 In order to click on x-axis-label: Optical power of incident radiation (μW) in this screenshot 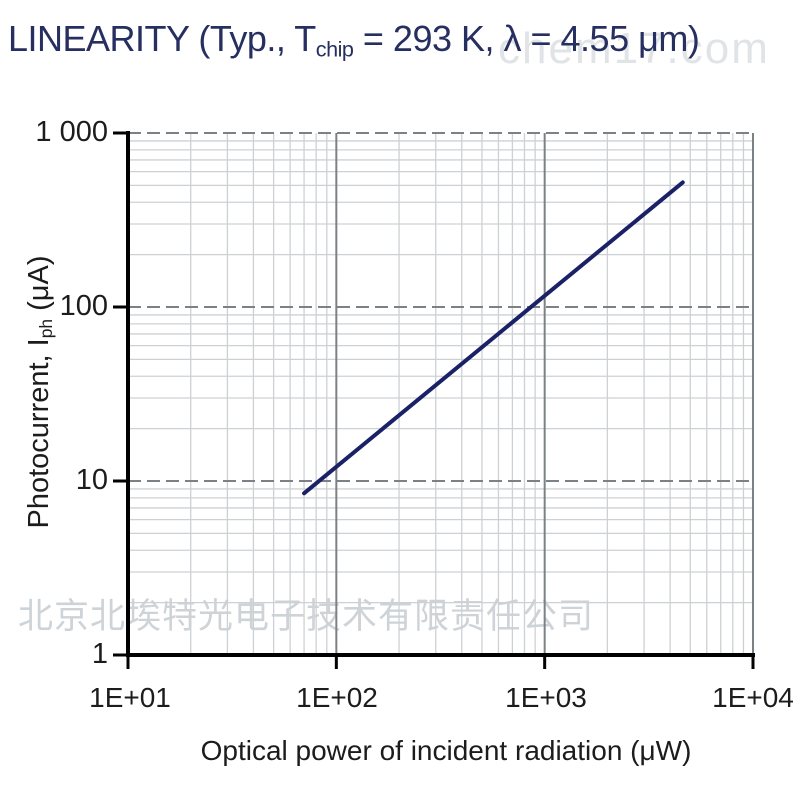, I will do `click(446, 750)`.